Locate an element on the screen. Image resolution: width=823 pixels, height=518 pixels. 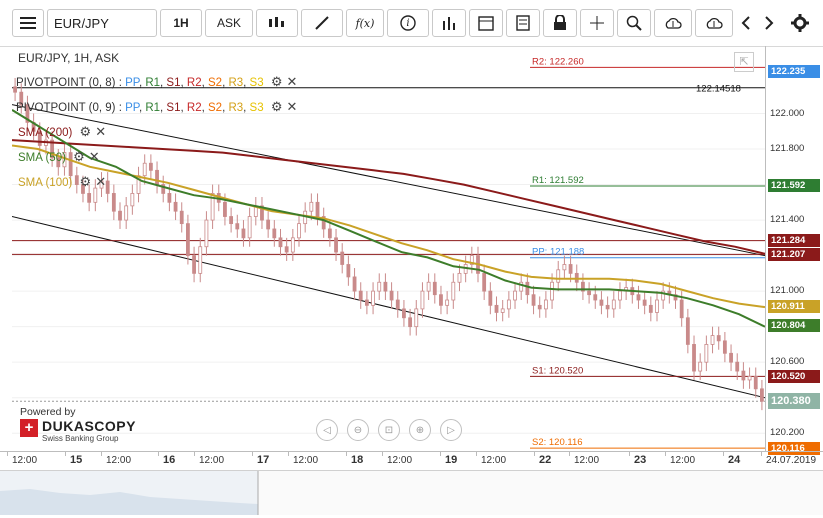
download-icon is located at coordinates (714, 23).